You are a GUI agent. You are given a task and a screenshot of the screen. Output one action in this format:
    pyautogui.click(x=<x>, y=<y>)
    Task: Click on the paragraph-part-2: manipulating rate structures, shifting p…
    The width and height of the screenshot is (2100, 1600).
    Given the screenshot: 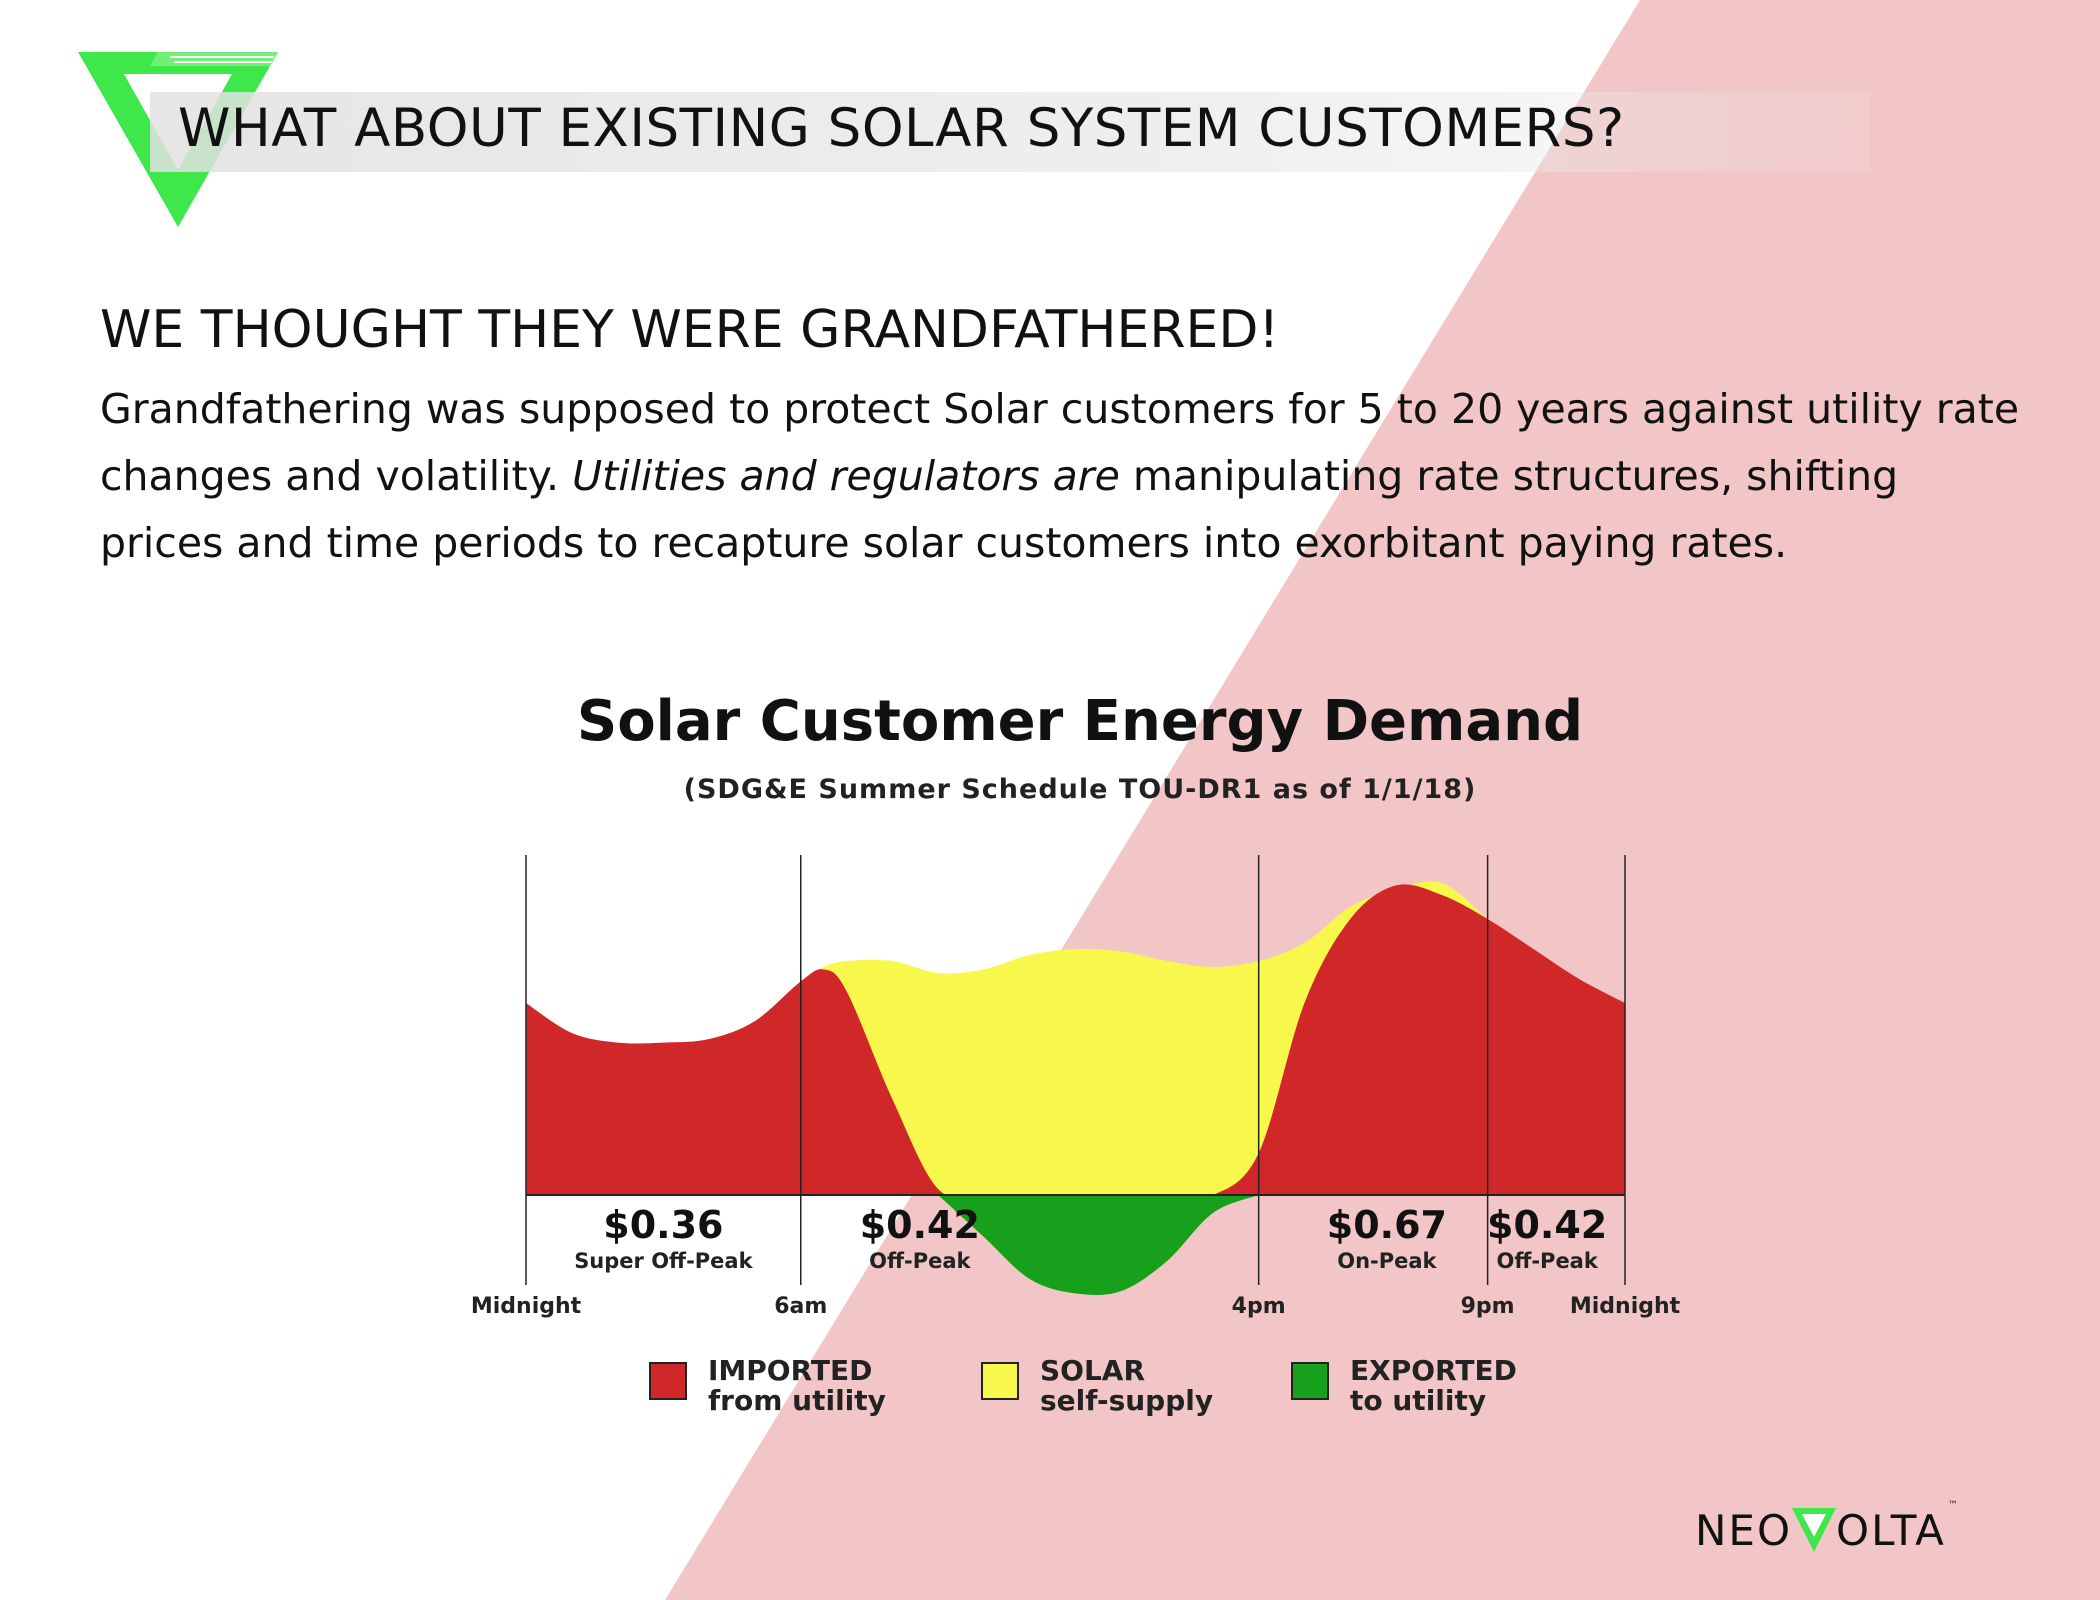 What is the action you would take?
    pyautogui.click(x=999, y=509)
    